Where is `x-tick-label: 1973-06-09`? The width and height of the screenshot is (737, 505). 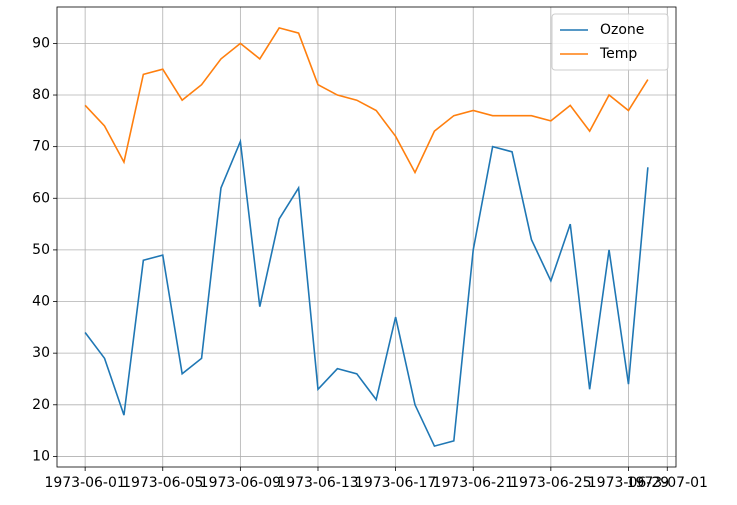
x-tick-label: 1973-06-09 is located at coordinates (240, 483).